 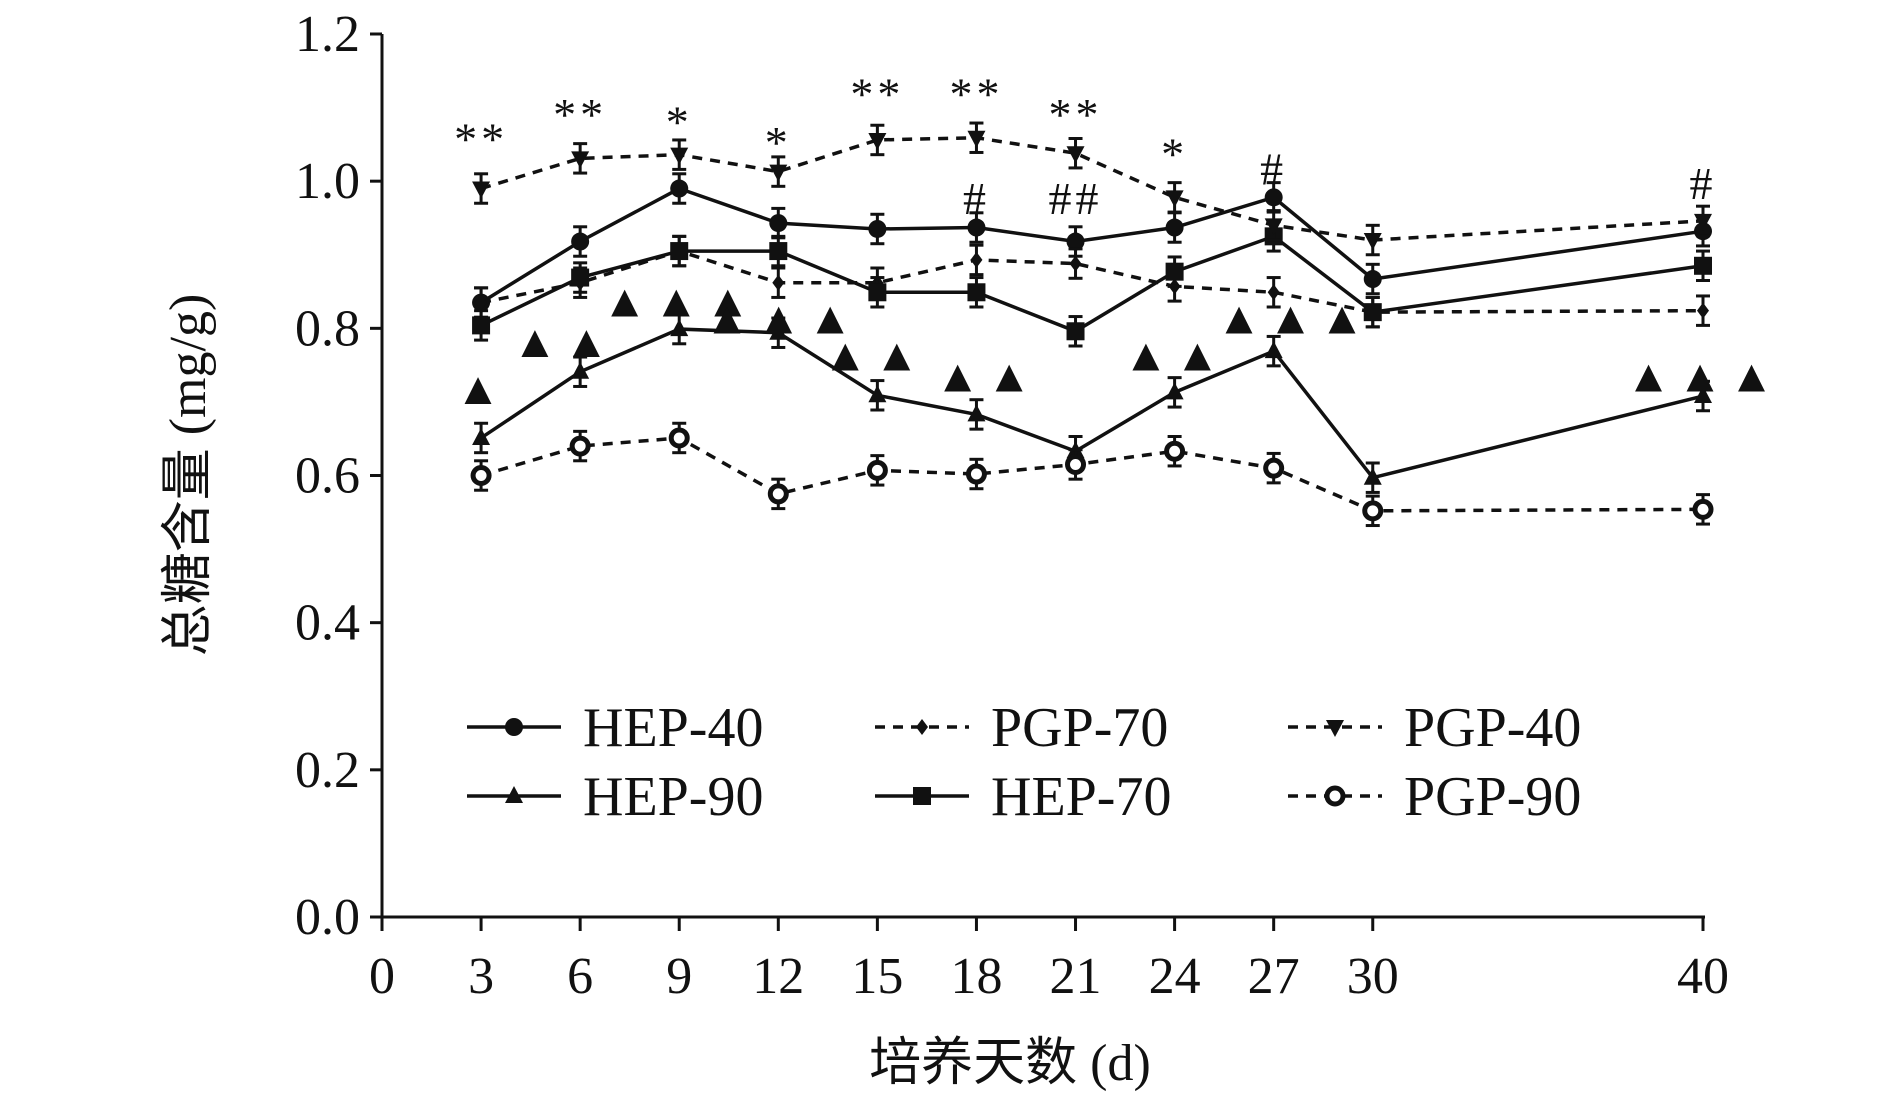 I want to click on x-tick-label: 30, so click(x=1373, y=976).